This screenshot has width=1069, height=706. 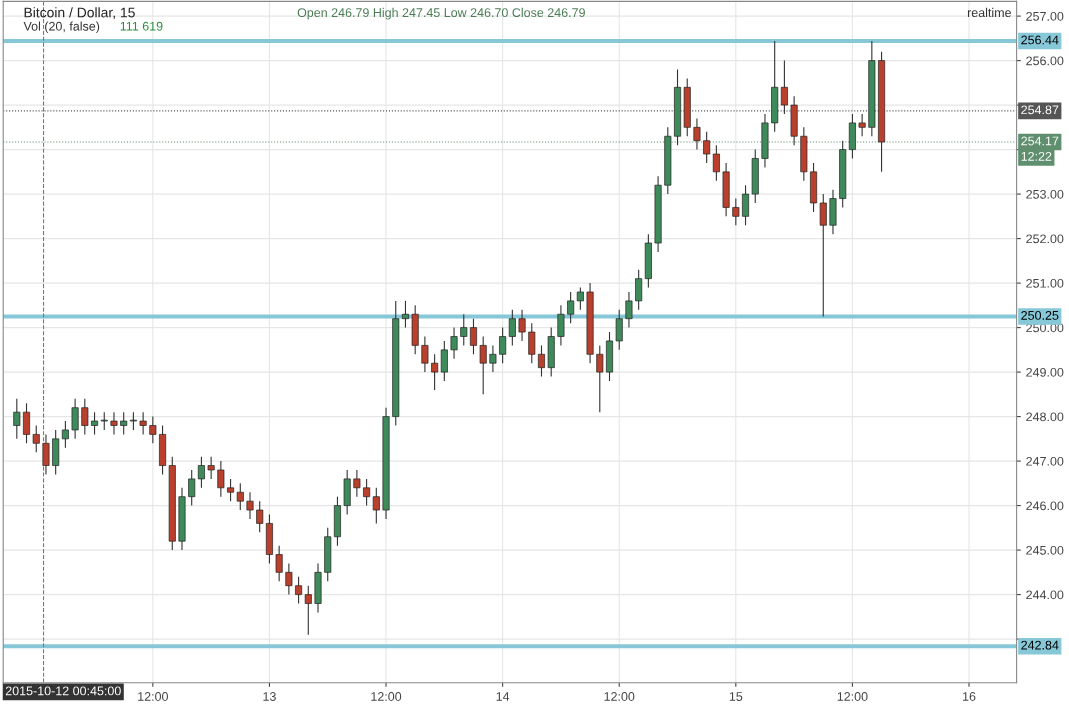 What do you see at coordinates (1045, 461) in the screenshot?
I see `y-tick-label: 247.00` at bounding box center [1045, 461].